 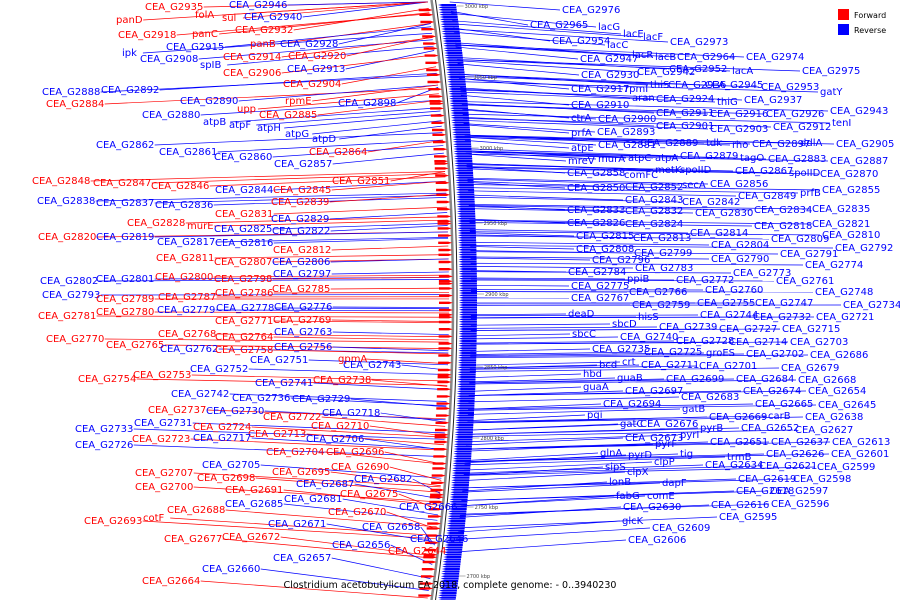 What do you see at coordinates (841, 209) in the screenshot?
I see `gene-label: CEA_G2835` at bounding box center [841, 209].